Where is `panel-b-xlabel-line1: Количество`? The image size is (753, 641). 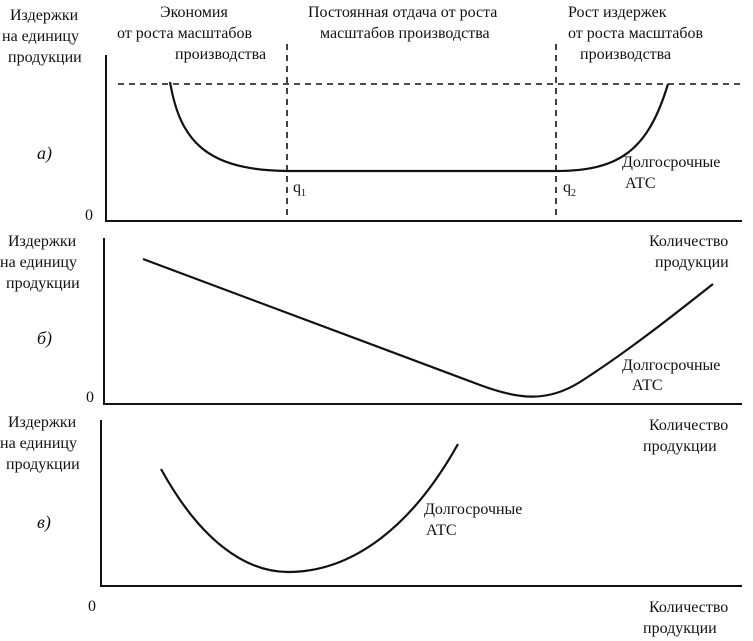 panel-b-xlabel-line1: Количество is located at coordinates (688, 241).